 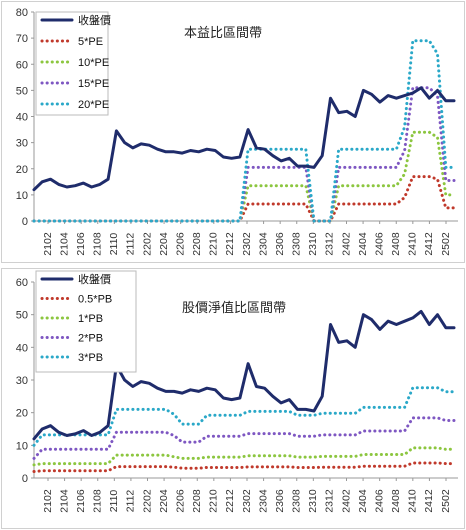 What do you see at coordinates (90, 358) in the screenshot?
I see `legend-entry: 3*PB` at bounding box center [90, 358].